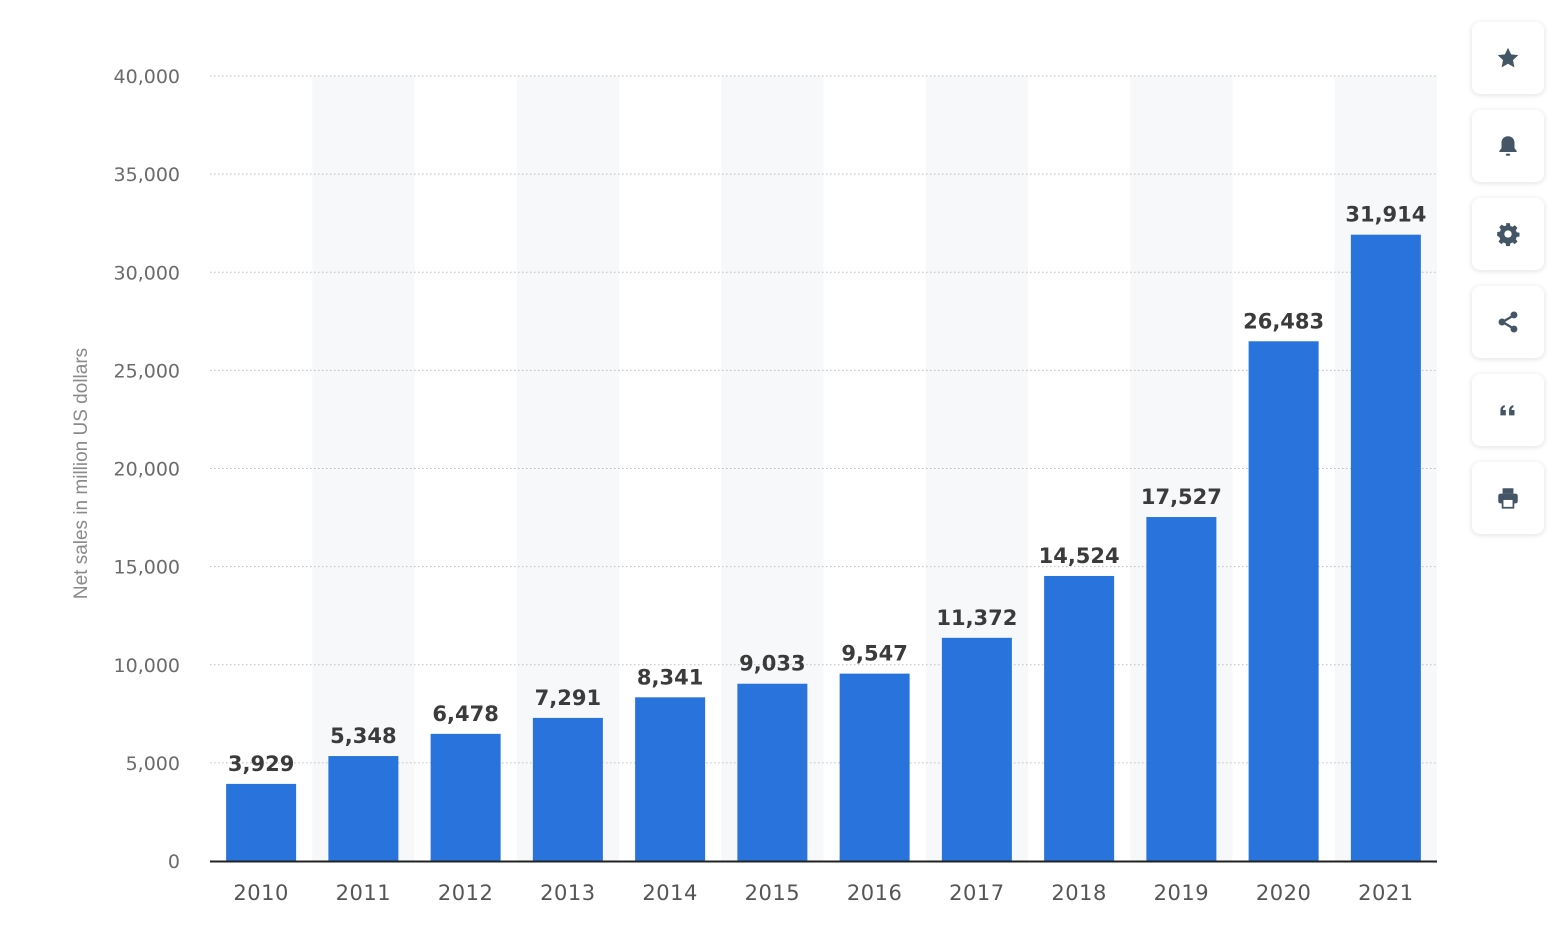 The height and width of the screenshot is (948, 1561). Describe the element at coordinates (363, 736) in the screenshot. I see `value-label-2011: 5,348` at that location.